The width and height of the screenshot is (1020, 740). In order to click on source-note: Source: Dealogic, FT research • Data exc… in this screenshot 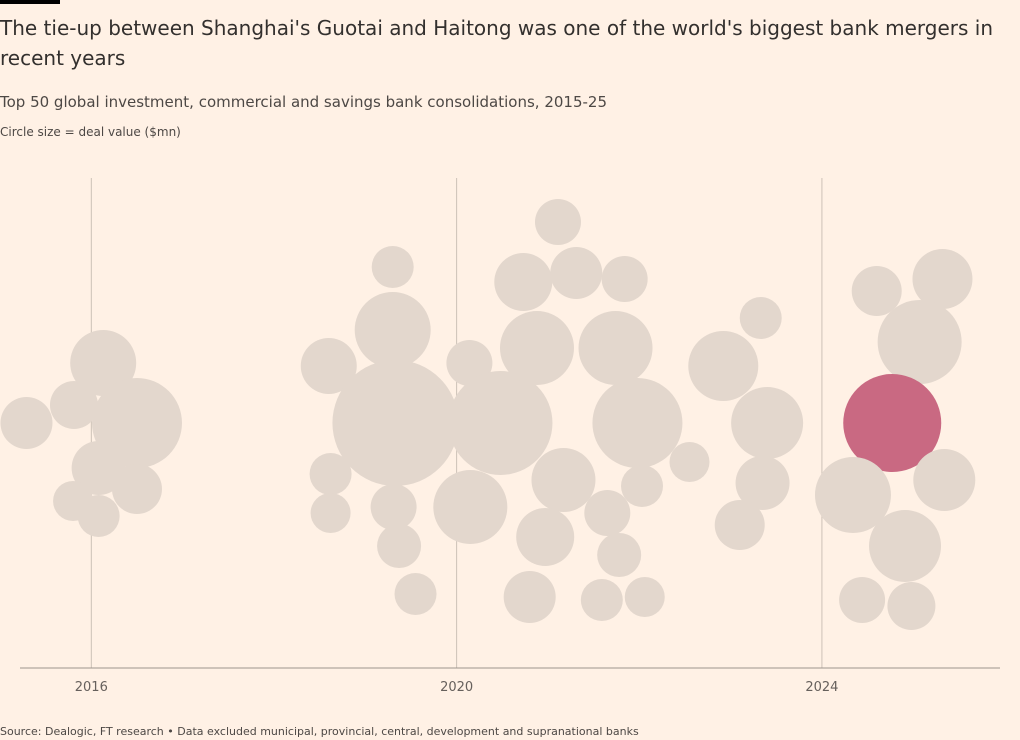, I will do `click(319, 731)`.